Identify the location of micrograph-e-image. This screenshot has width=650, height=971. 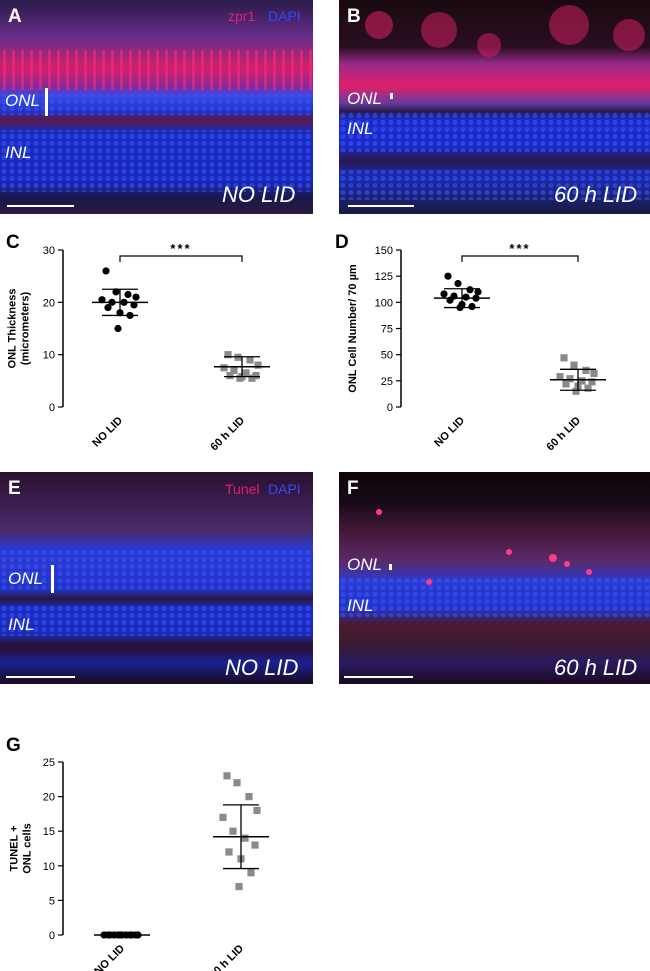
(156, 578).